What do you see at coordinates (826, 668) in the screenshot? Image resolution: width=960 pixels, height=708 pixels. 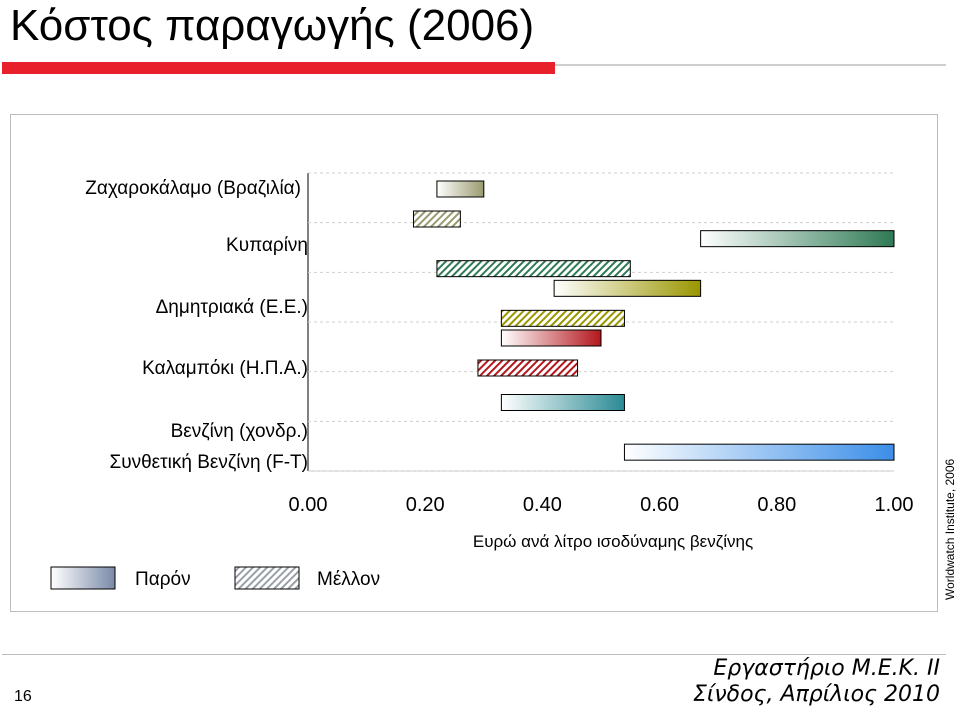 I see `footer-course: Εργαστήριο Μ.Ε.Κ. ΙΙ` at bounding box center [826, 668].